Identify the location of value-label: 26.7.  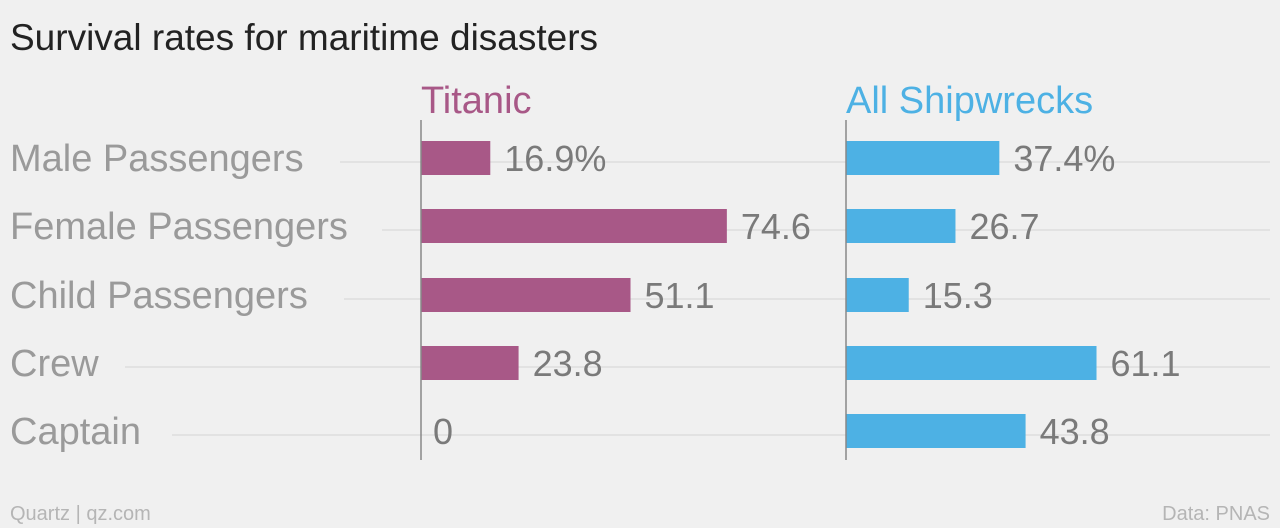
(1004, 226).